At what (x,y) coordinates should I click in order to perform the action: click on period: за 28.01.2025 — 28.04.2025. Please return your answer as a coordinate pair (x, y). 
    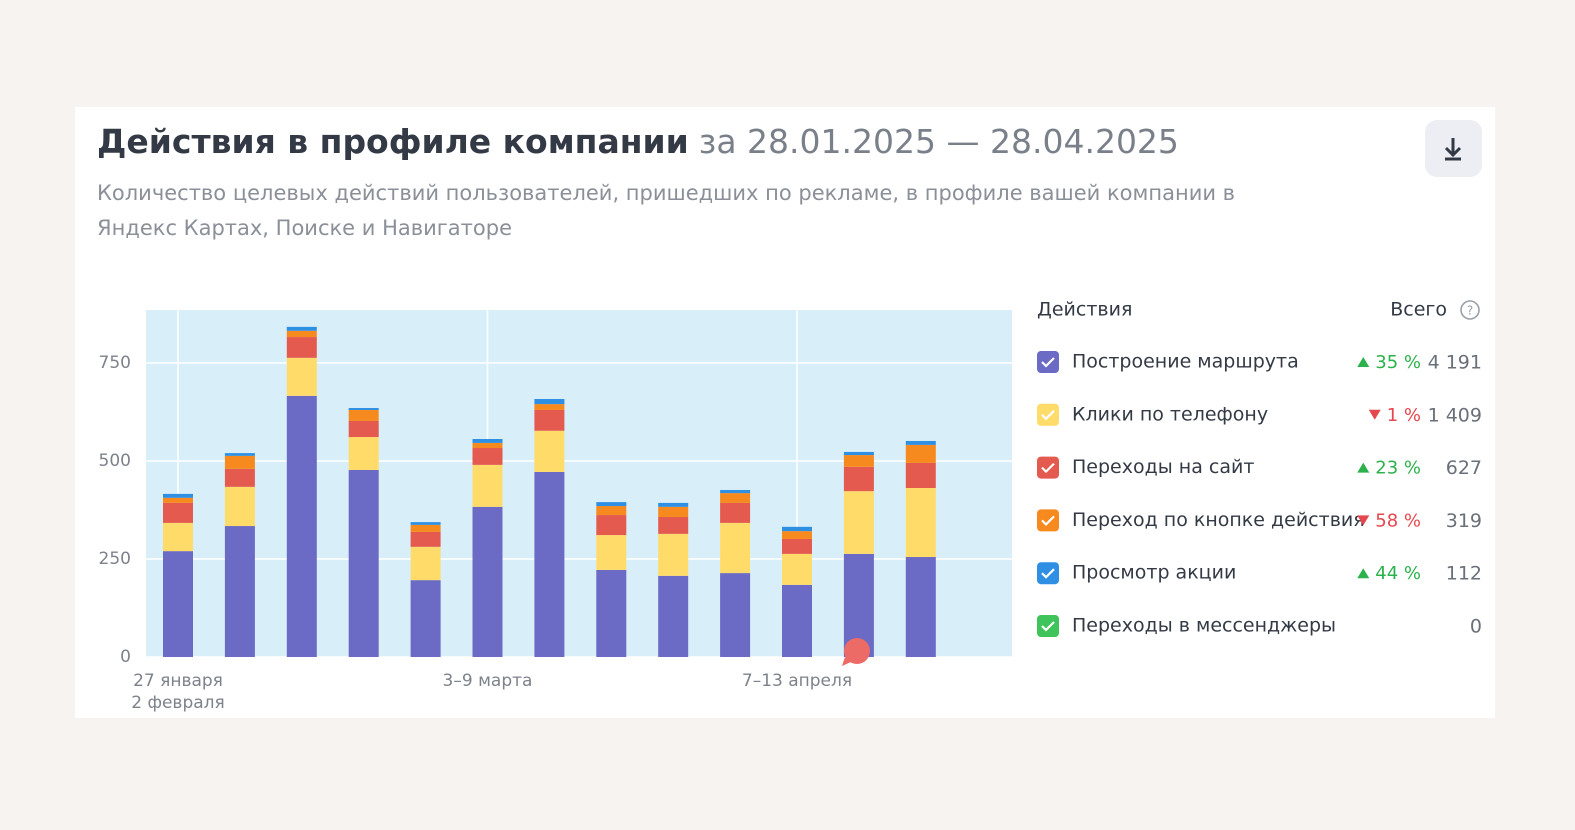
    Looking at the image, I should click on (939, 141).